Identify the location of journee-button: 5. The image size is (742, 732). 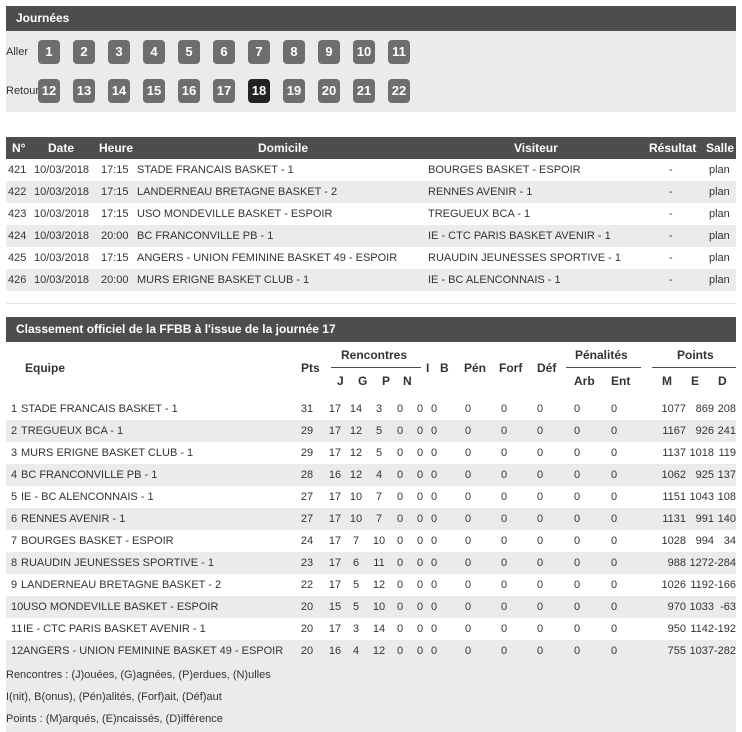
(189, 52).